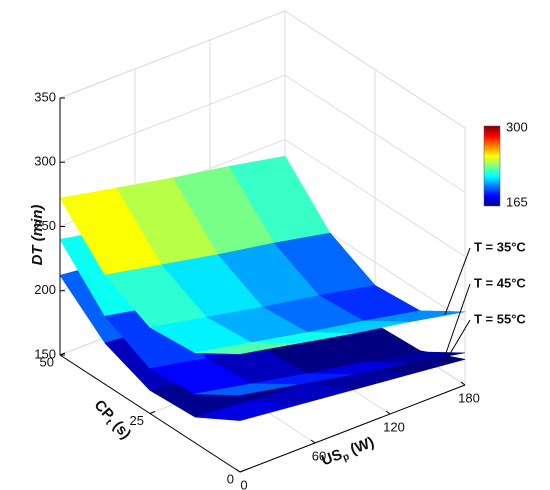 The height and width of the screenshot is (490, 550). I want to click on label-sub: p, so click(346, 457).